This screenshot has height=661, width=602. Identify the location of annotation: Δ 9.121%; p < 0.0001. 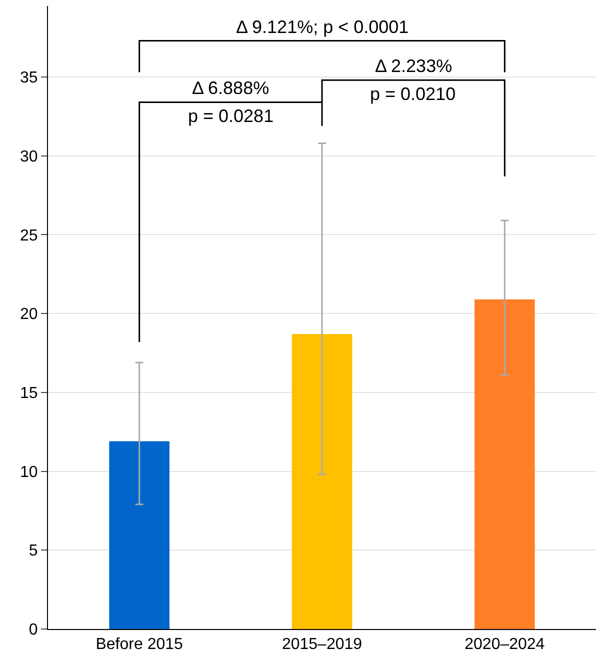
(322, 27).